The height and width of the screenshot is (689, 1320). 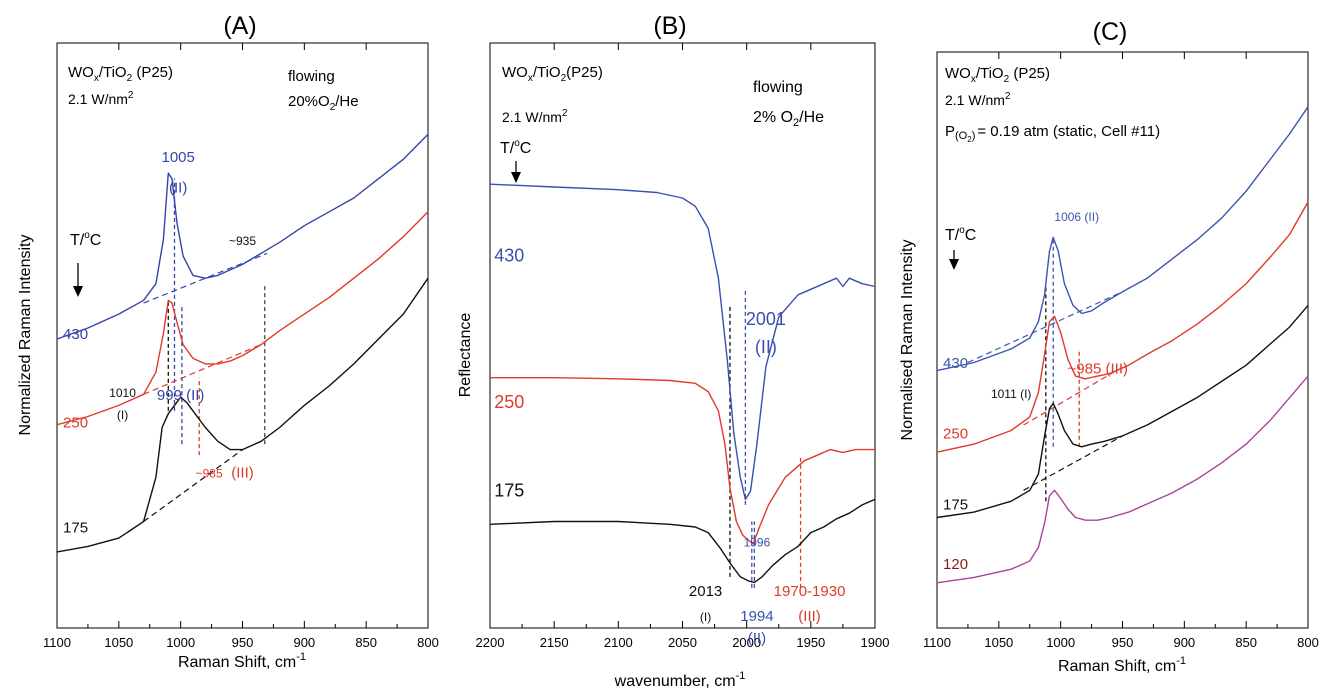 I want to click on annotation-label: 2001, so click(x=766, y=319).